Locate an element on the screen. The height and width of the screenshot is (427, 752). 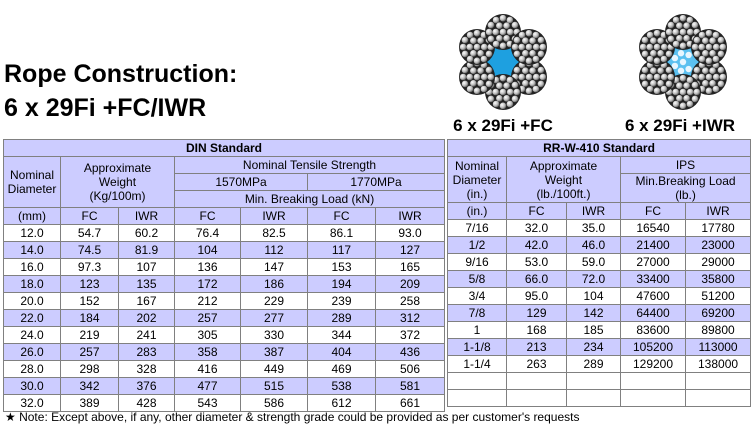
cell: 387 is located at coordinates (274, 352).